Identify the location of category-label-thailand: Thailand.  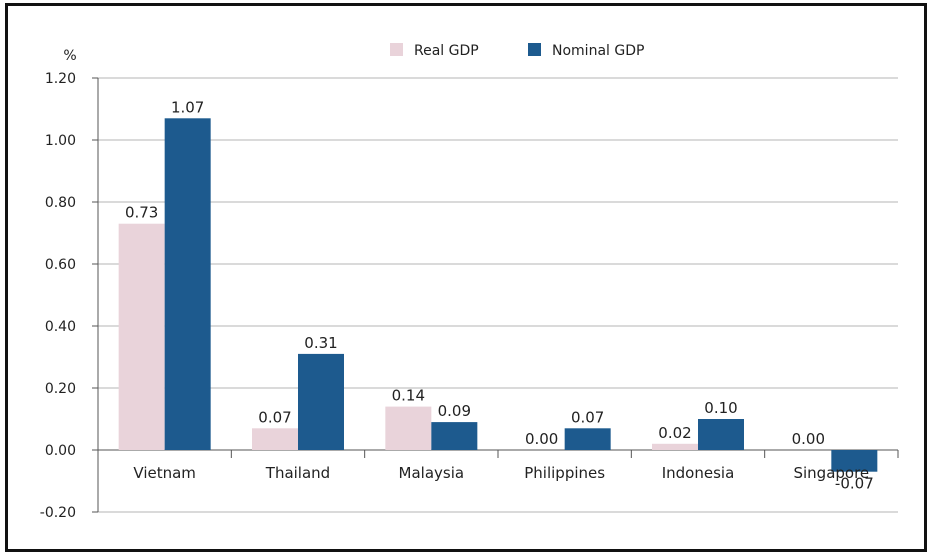
(297, 473).